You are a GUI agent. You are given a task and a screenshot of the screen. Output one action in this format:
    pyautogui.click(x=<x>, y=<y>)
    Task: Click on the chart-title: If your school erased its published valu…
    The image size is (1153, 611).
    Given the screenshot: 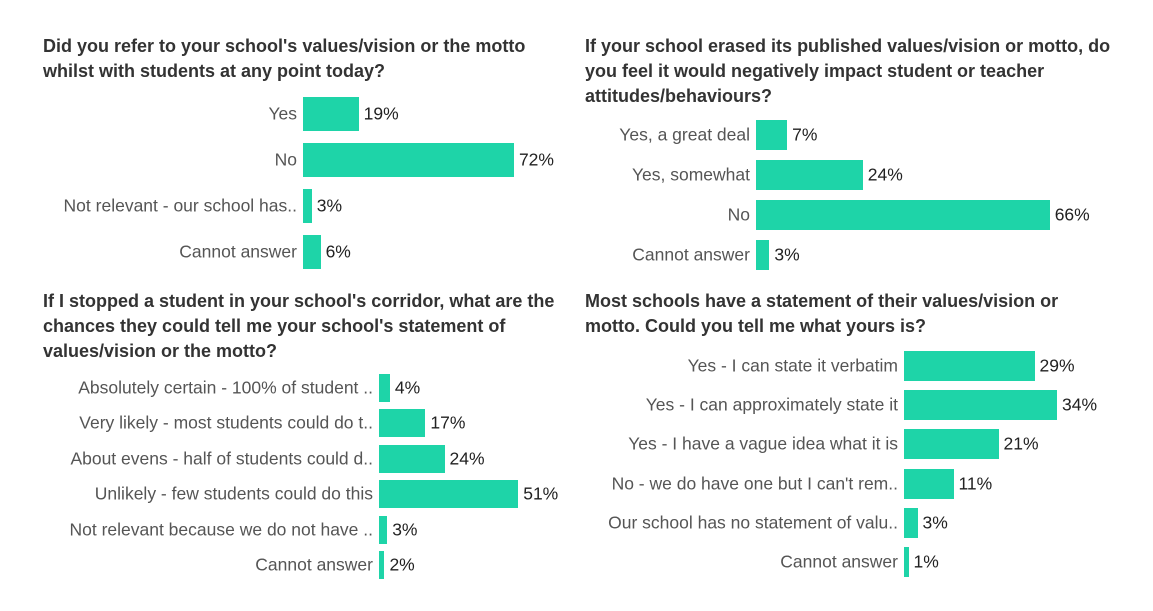 What is the action you would take?
    pyautogui.click(x=848, y=71)
    